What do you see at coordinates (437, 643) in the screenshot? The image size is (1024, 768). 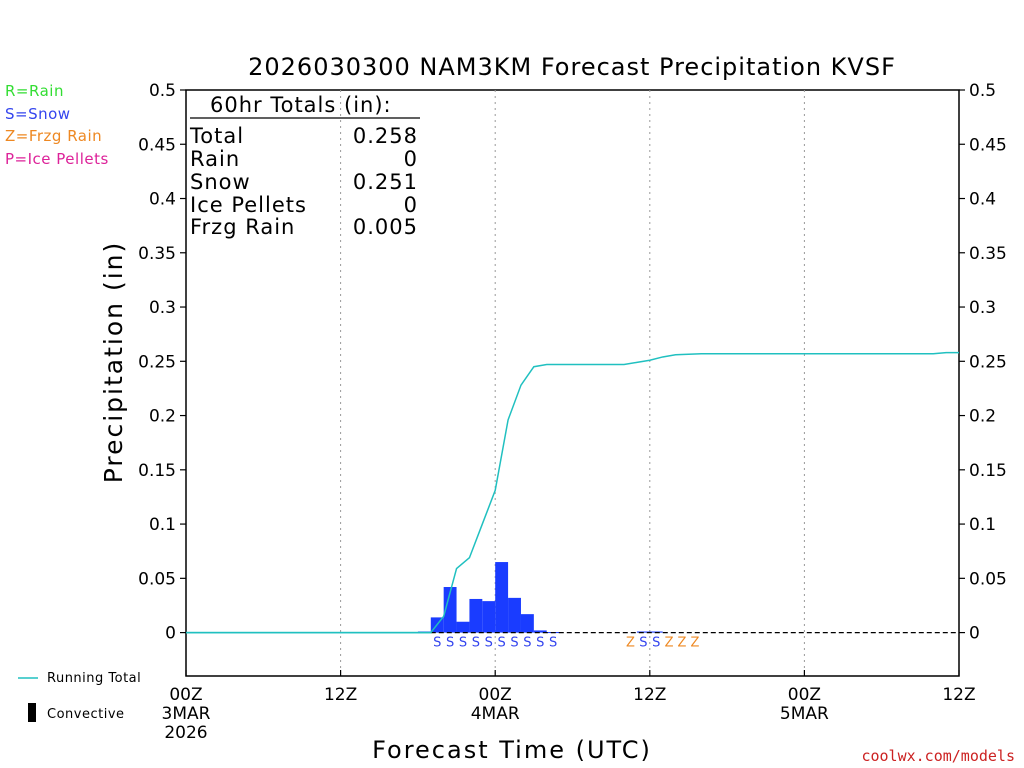 I see `precip-type-marker-0: S` at bounding box center [437, 643].